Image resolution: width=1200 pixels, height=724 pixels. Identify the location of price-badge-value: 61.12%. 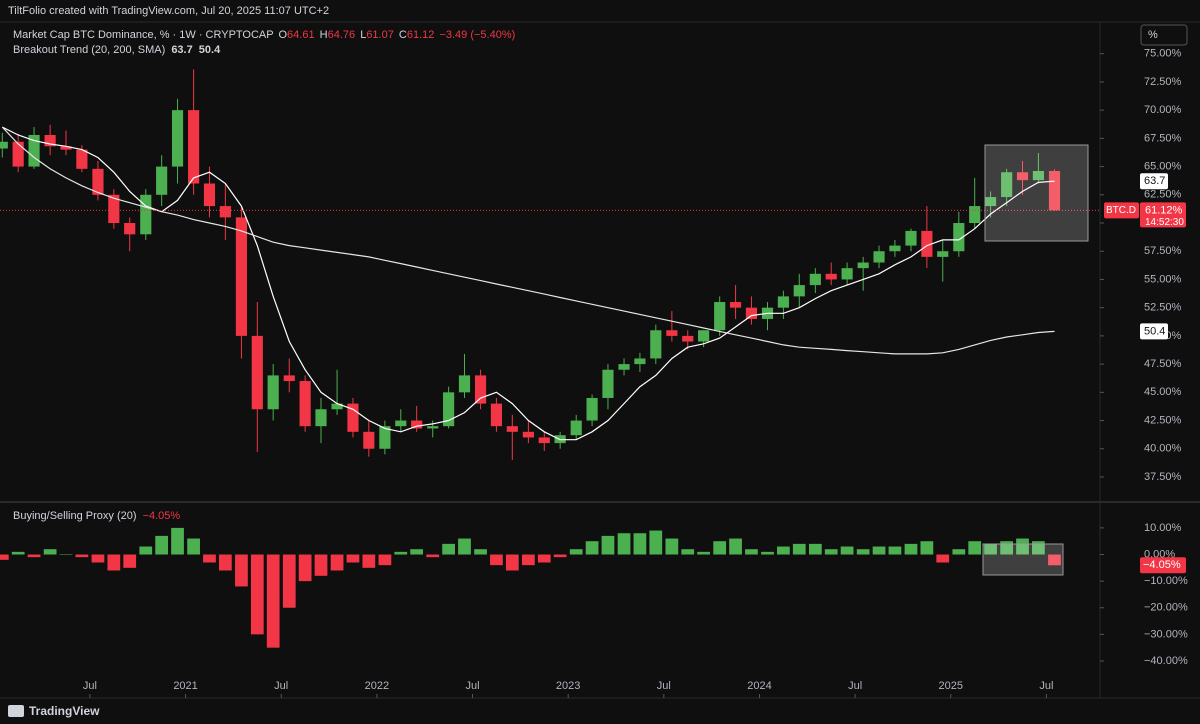
(1164, 210).